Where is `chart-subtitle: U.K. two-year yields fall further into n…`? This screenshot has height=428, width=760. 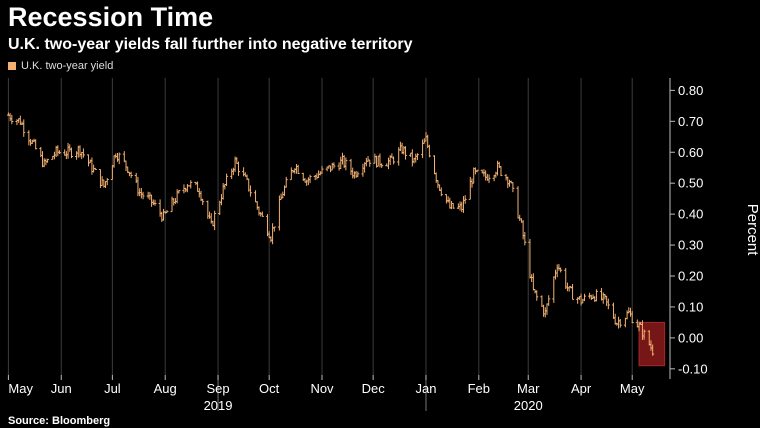 chart-subtitle: U.K. two-year yields fall further into n… is located at coordinates (210, 44).